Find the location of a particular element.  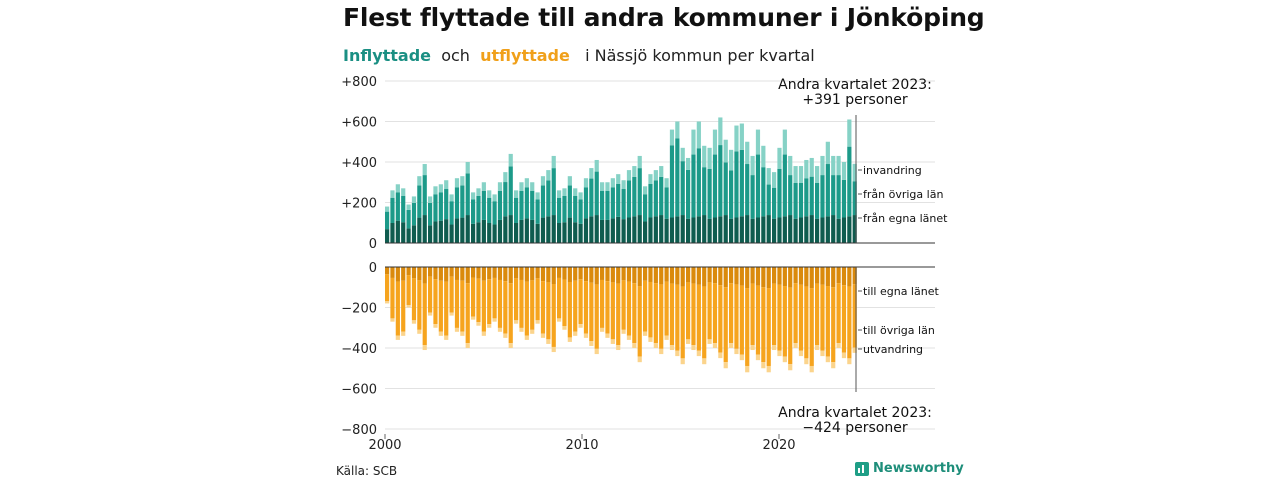

y-tick-label-top: +200 is located at coordinates (359, 204).